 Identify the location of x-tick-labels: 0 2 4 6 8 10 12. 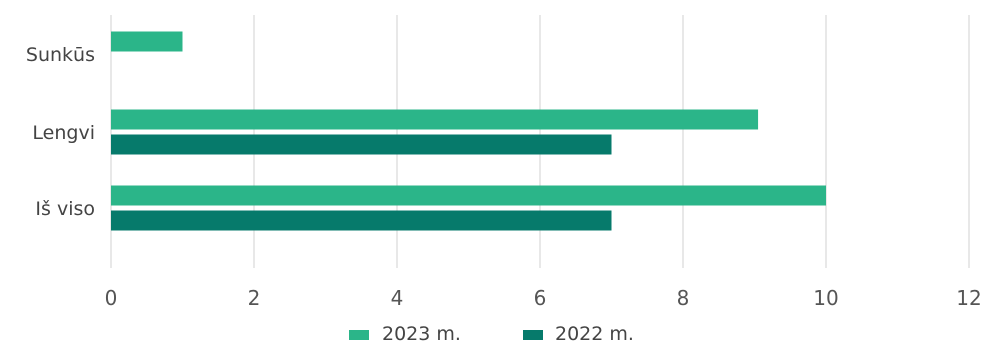
(543, 298).